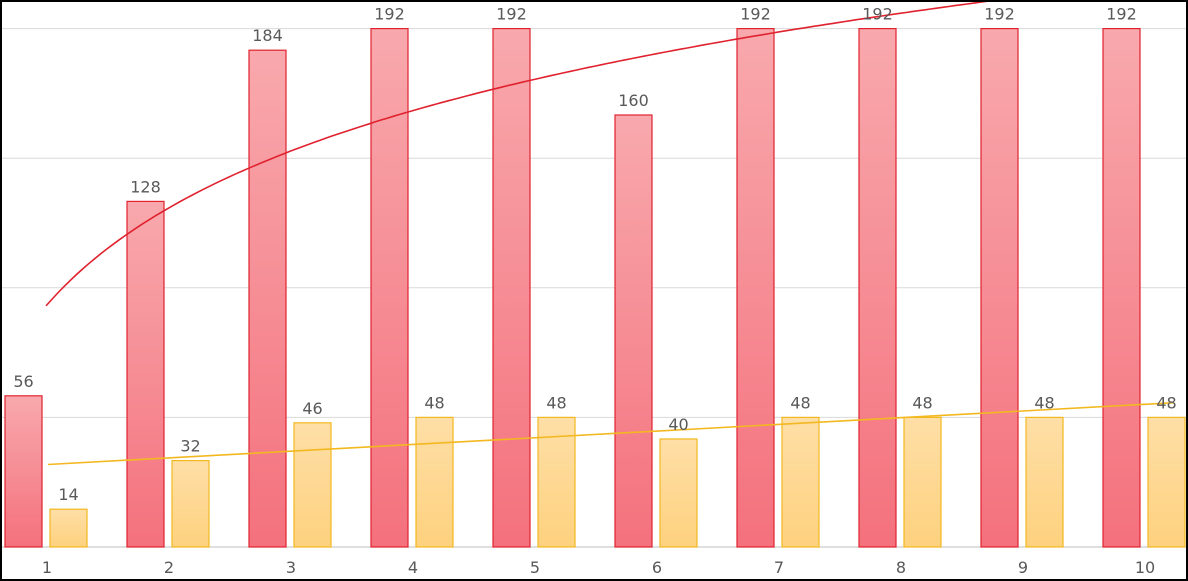  I want to click on x-tick-label: 1, so click(47, 567).